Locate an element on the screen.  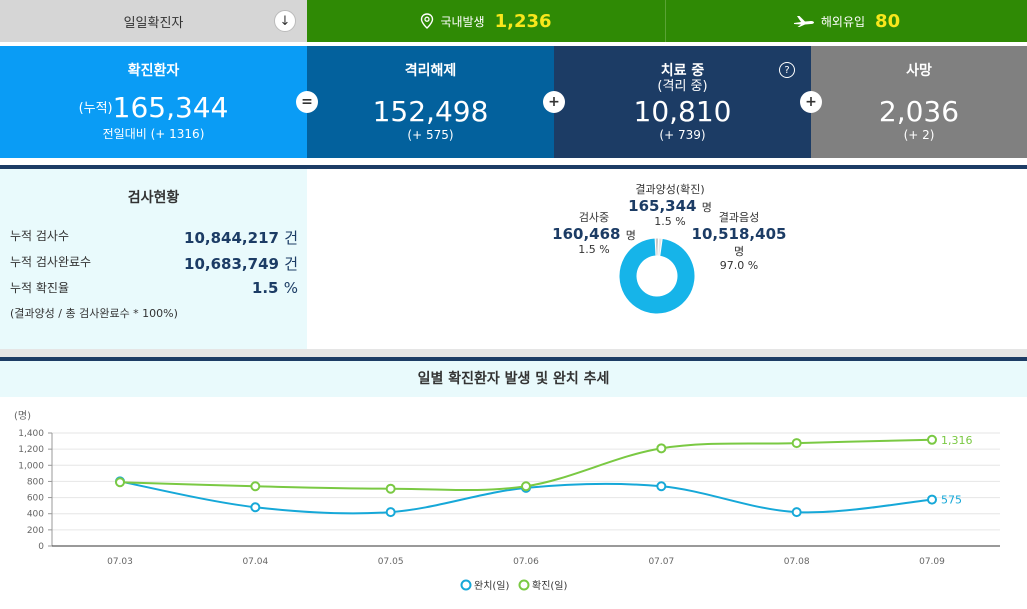
y-tick-label: 1,000 is located at coordinates (31, 466).